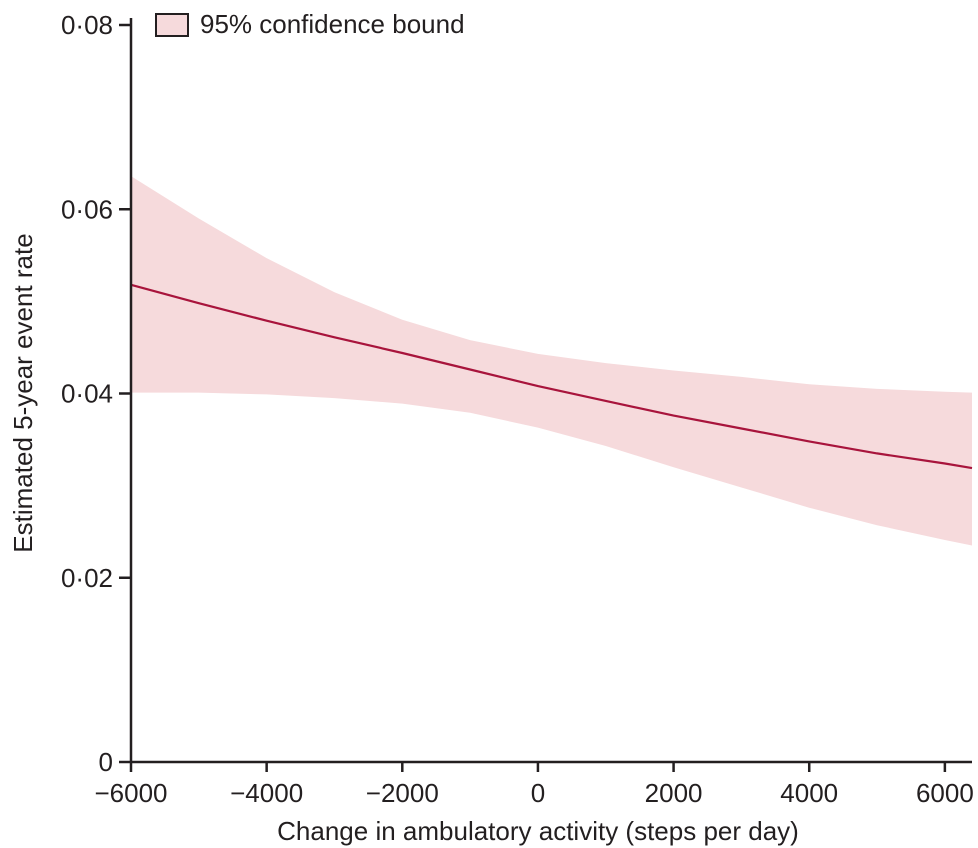 The image size is (978, 848). I want to click on x-axis: −6000 −4000 −2000 0 2000 4000 6000, so click(534, 784).